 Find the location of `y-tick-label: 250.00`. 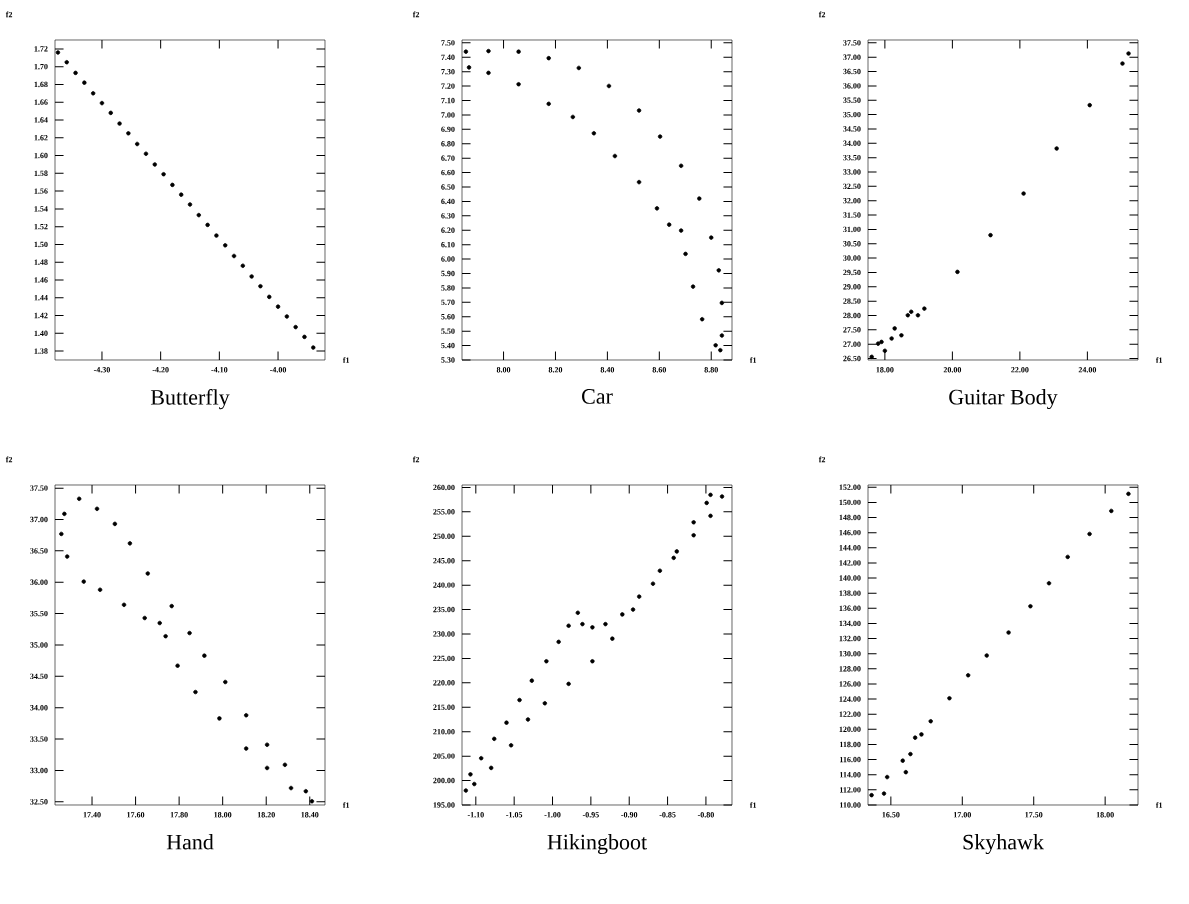

y-tick-label: 250.00 is located at coordinates (444, 536).